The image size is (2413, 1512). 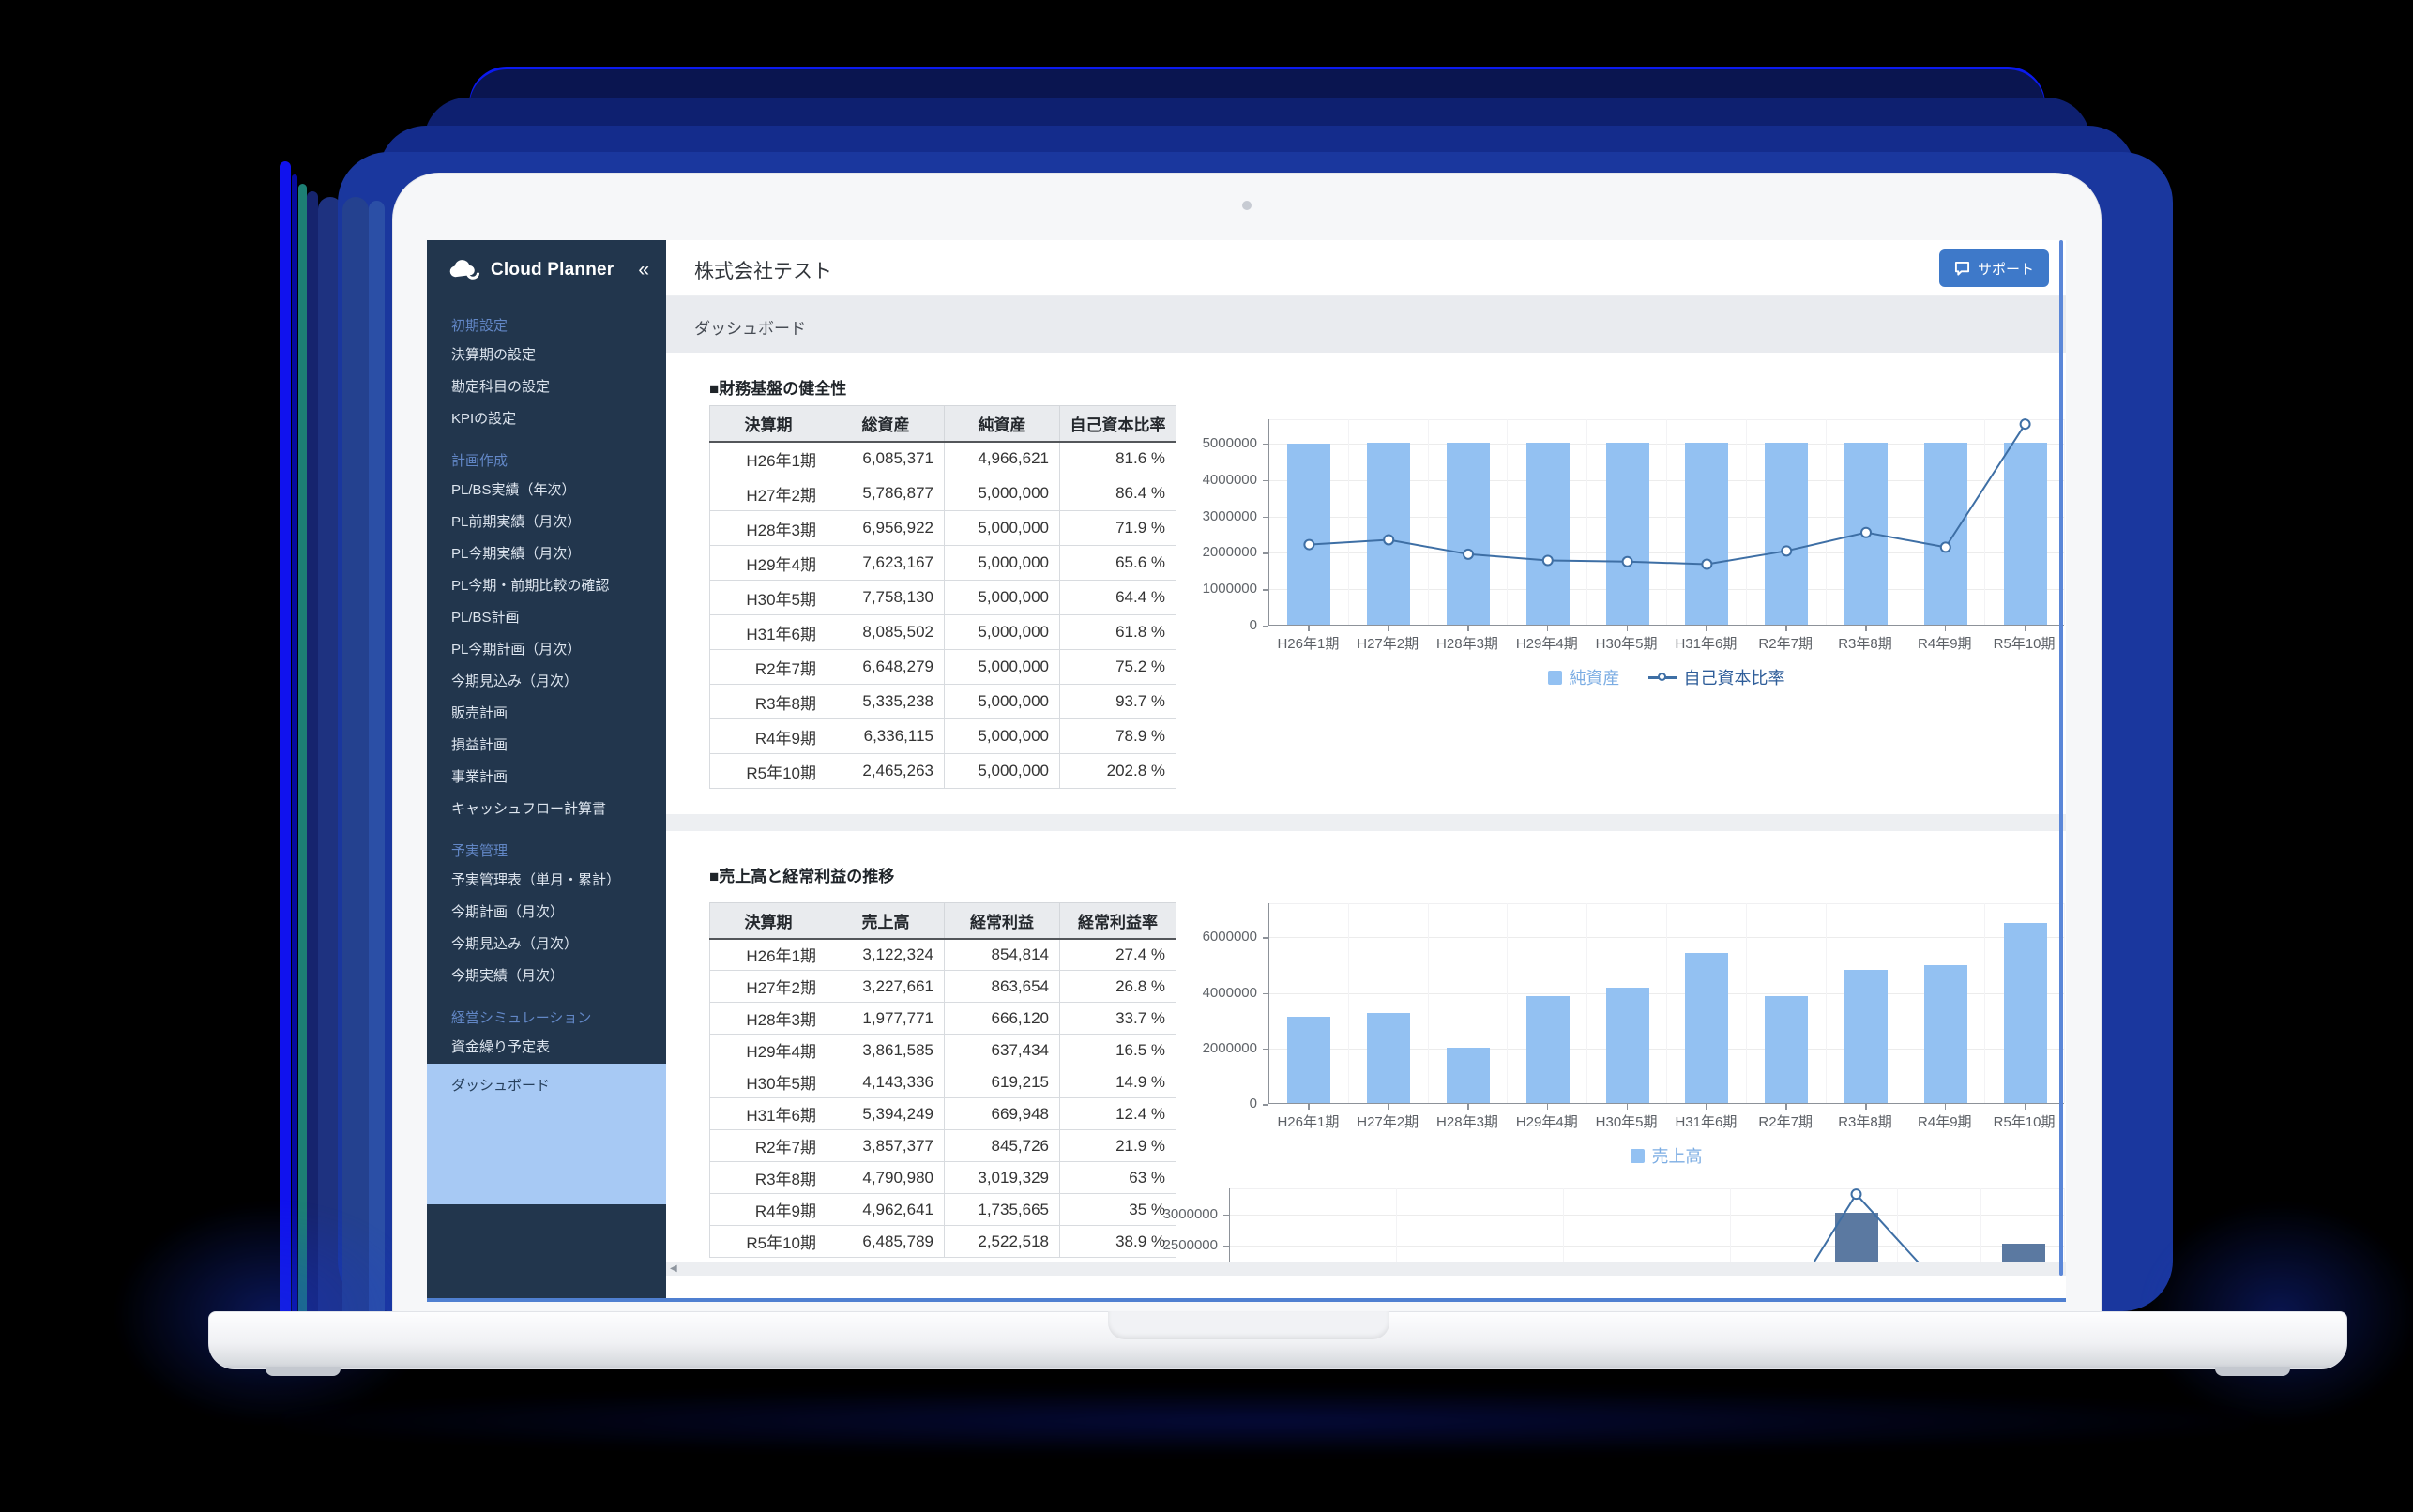 What do you see at coordinates (529, 809) in the screenshot?
I see `sidebar-item-link: キャッシュフロー計算書` at bounding box center [529, 809].